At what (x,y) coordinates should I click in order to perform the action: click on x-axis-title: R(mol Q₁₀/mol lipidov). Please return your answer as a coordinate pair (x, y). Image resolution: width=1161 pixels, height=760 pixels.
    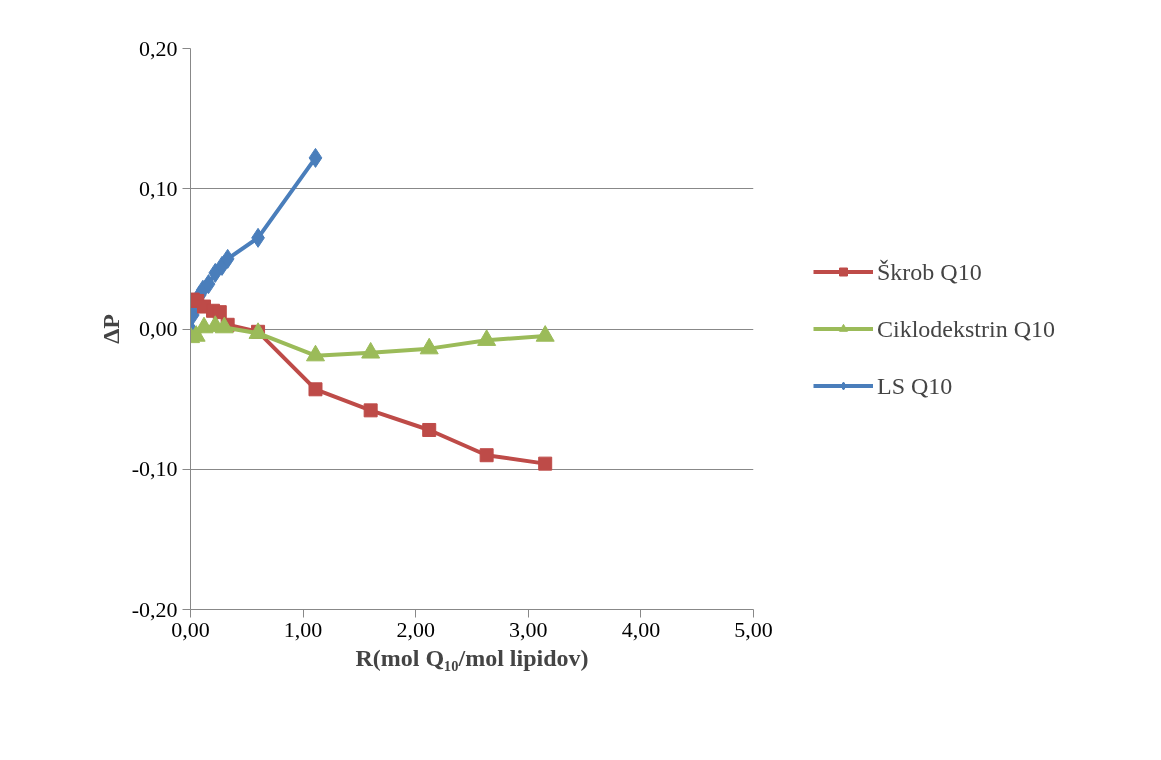
    Looking at the image, I should click on (472, 657).